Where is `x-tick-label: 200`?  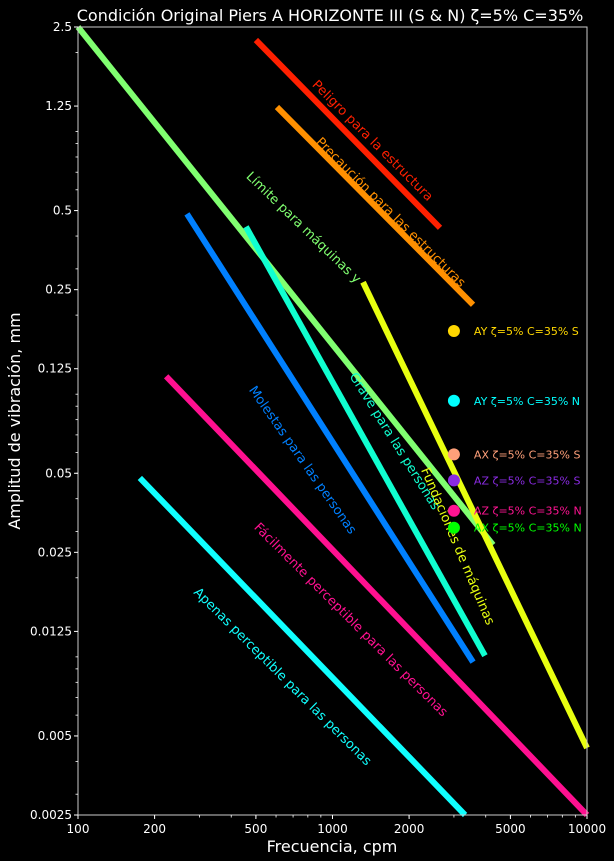
x-tick-label: 200 is located at coordinates (154, 829).